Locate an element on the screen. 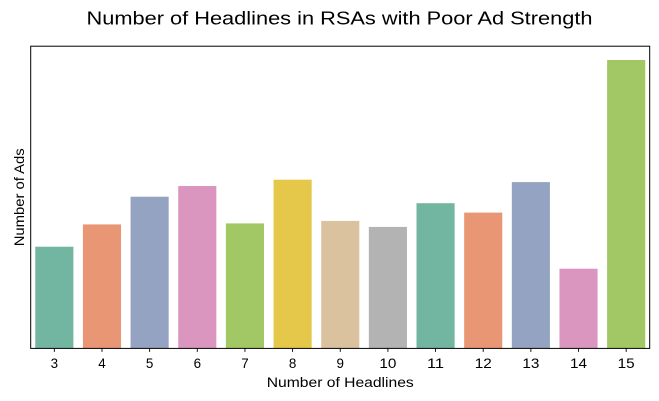 This screenshot has width=659, height=401. svg-text: 7 is located at coordinates (244, 363).